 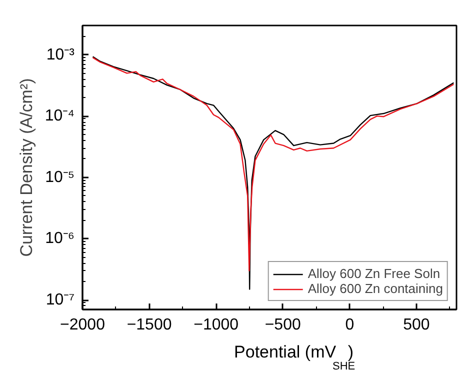 What do you see at coordinates (216, 325) in the screenshot?
I see `x-tick-label: −1000` at bounding box center [216, 325].